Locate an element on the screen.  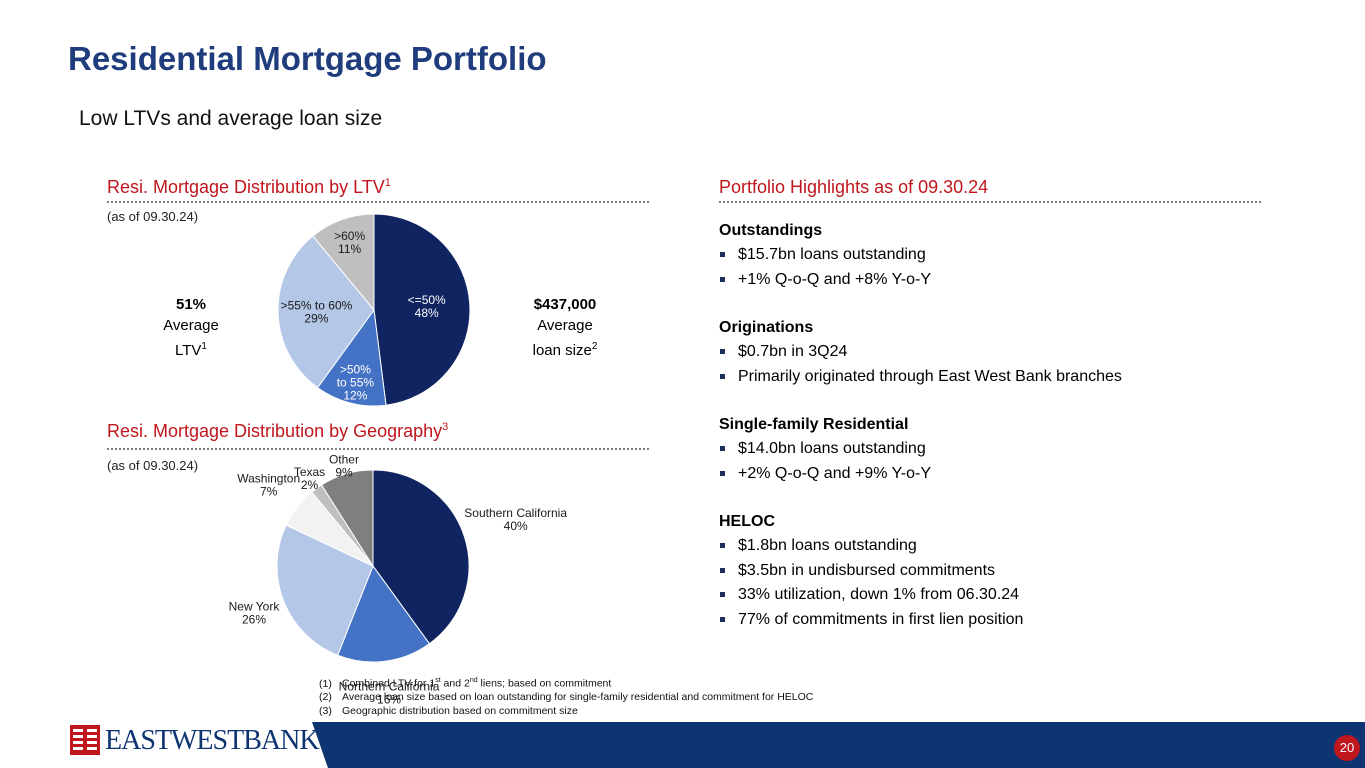
average-ltv-stat: 51% Average LTV1 is located at coordinates (191, 327).